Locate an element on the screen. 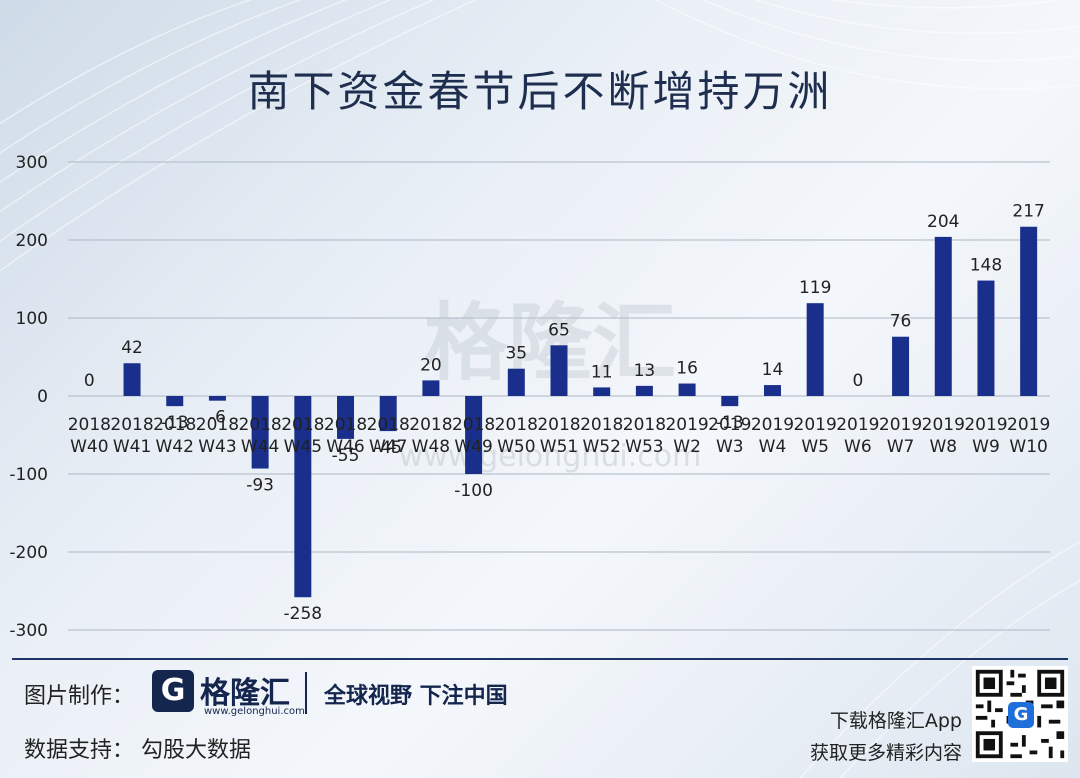  x-tick-label-week: W7 is located at coordinates (901, 447).